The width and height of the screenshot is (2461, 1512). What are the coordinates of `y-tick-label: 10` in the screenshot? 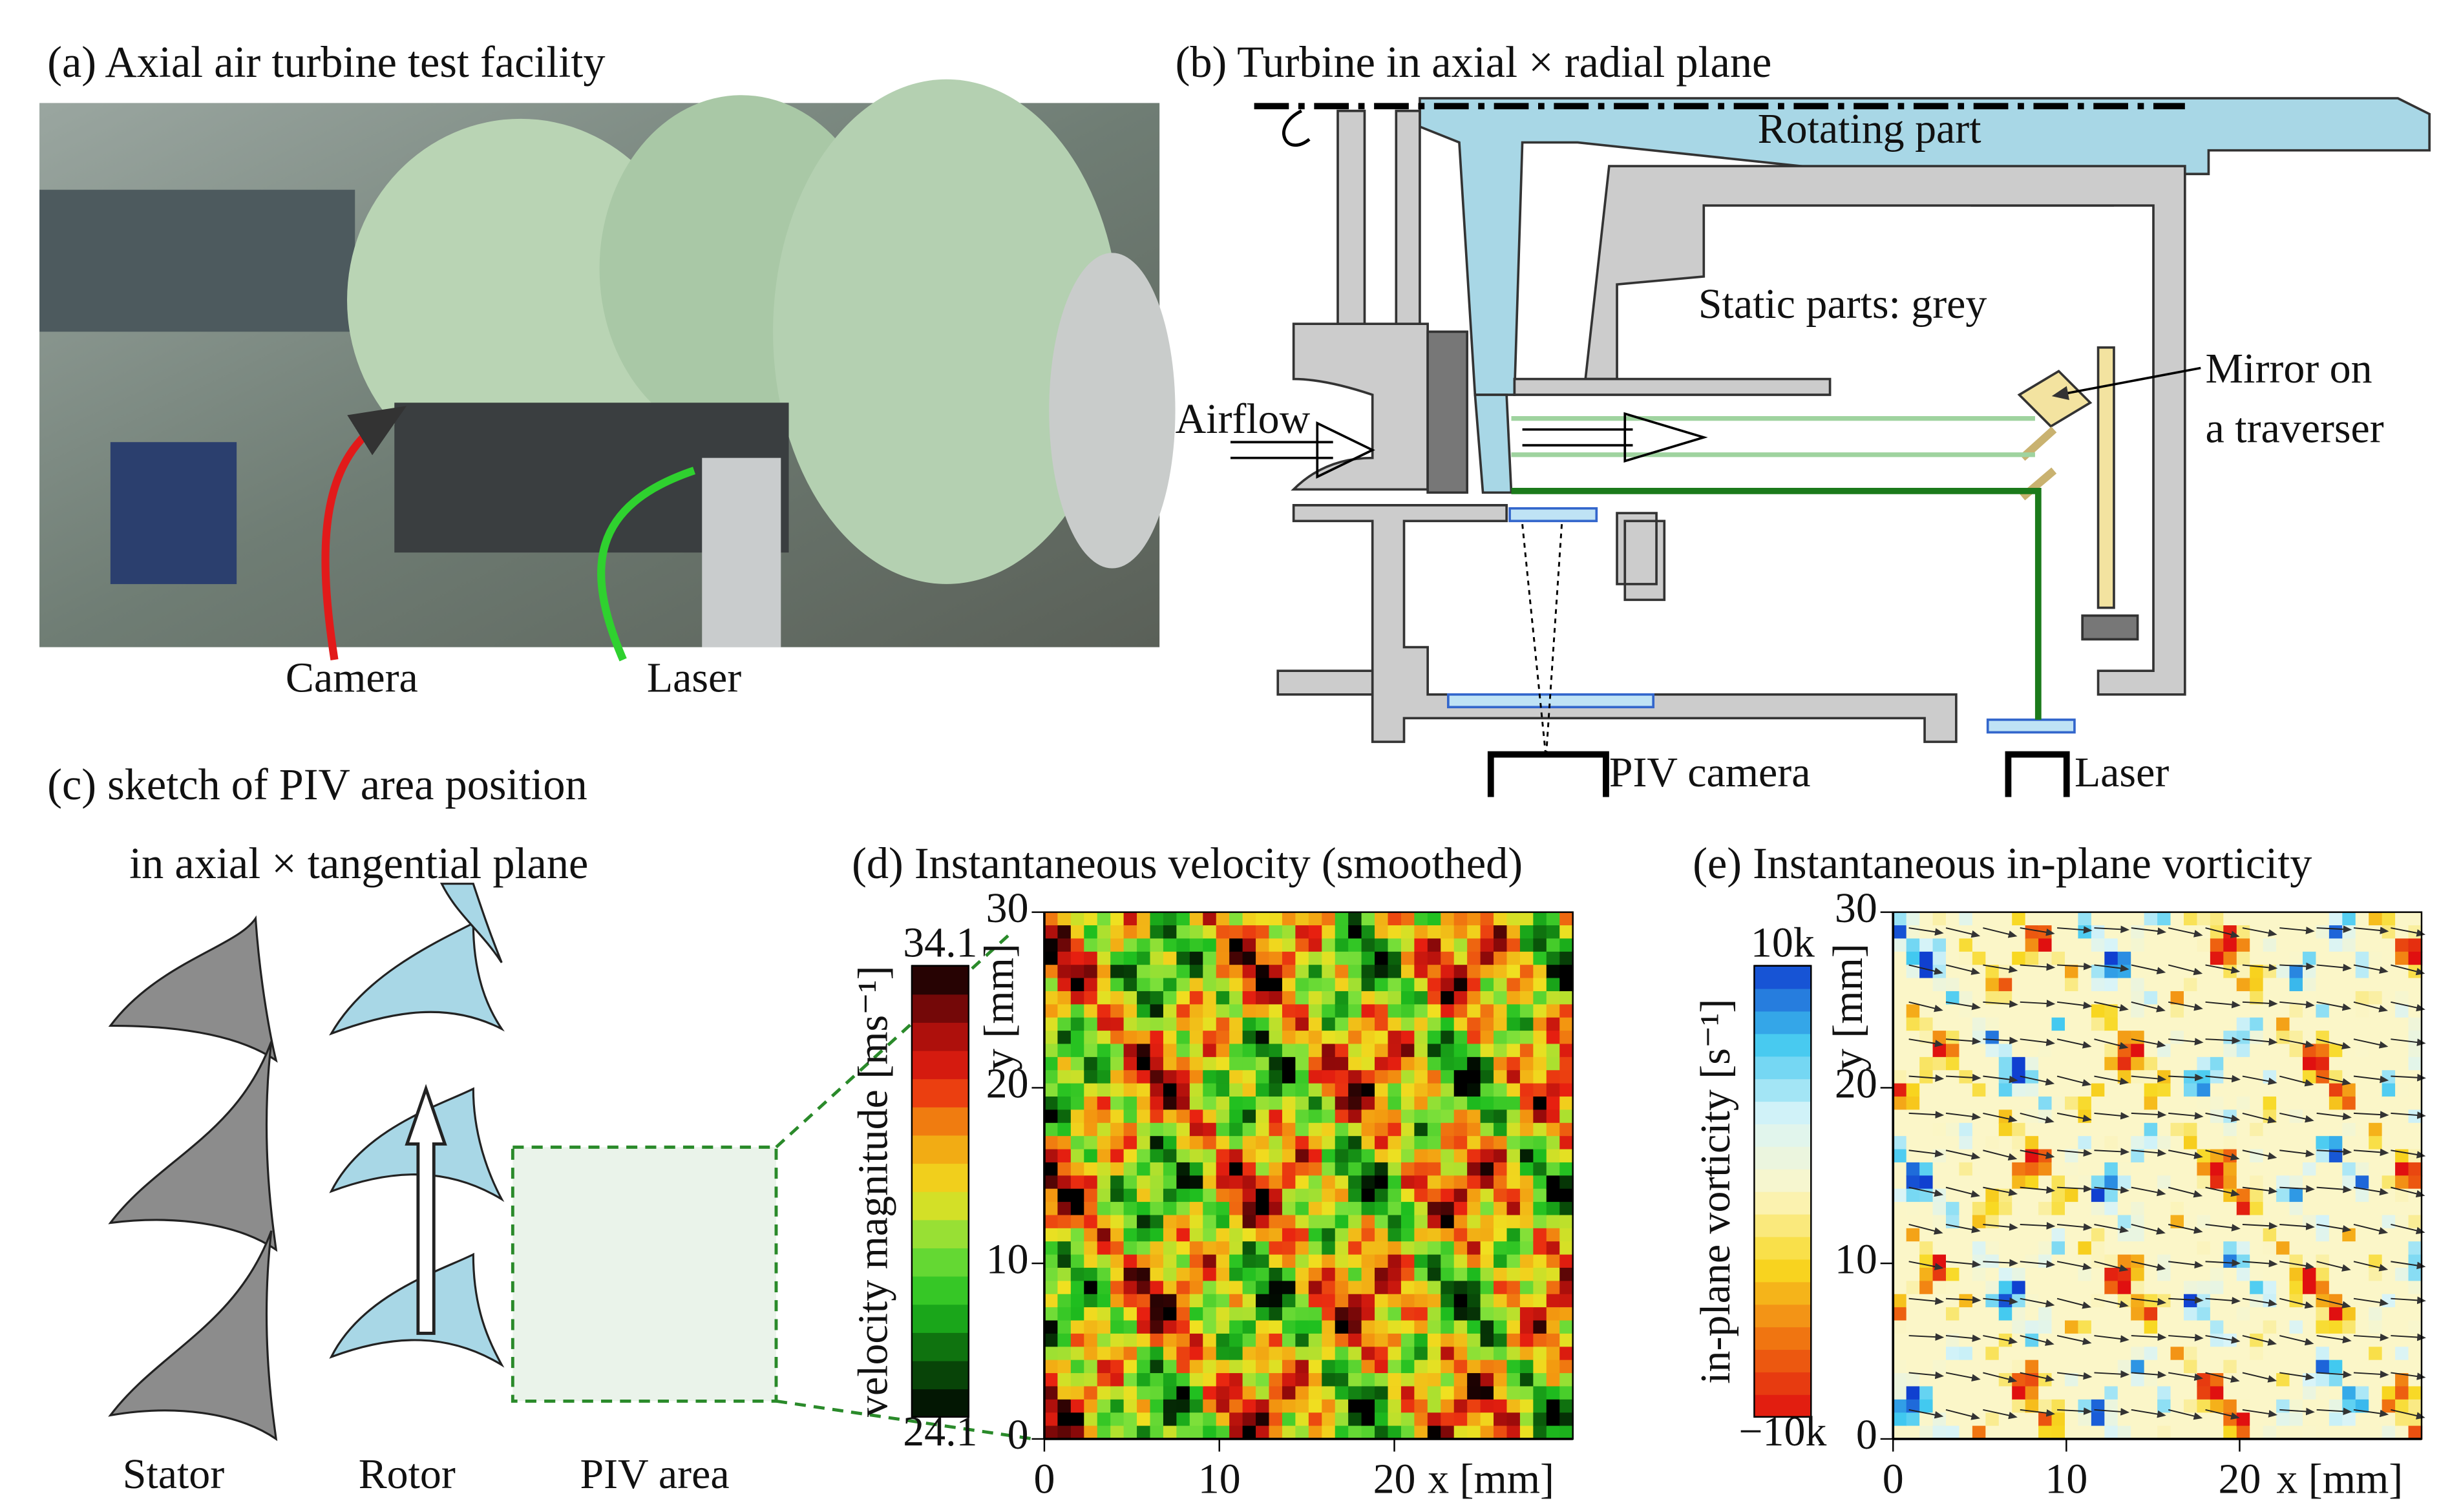 It's located at (1856, 1259).